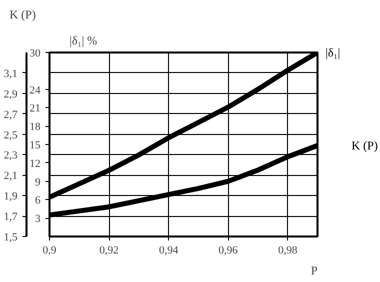 Image resolution: width=380 pixels, height=282 pixels. I want to click on y2-tick-label: 18, so click(35, 127).